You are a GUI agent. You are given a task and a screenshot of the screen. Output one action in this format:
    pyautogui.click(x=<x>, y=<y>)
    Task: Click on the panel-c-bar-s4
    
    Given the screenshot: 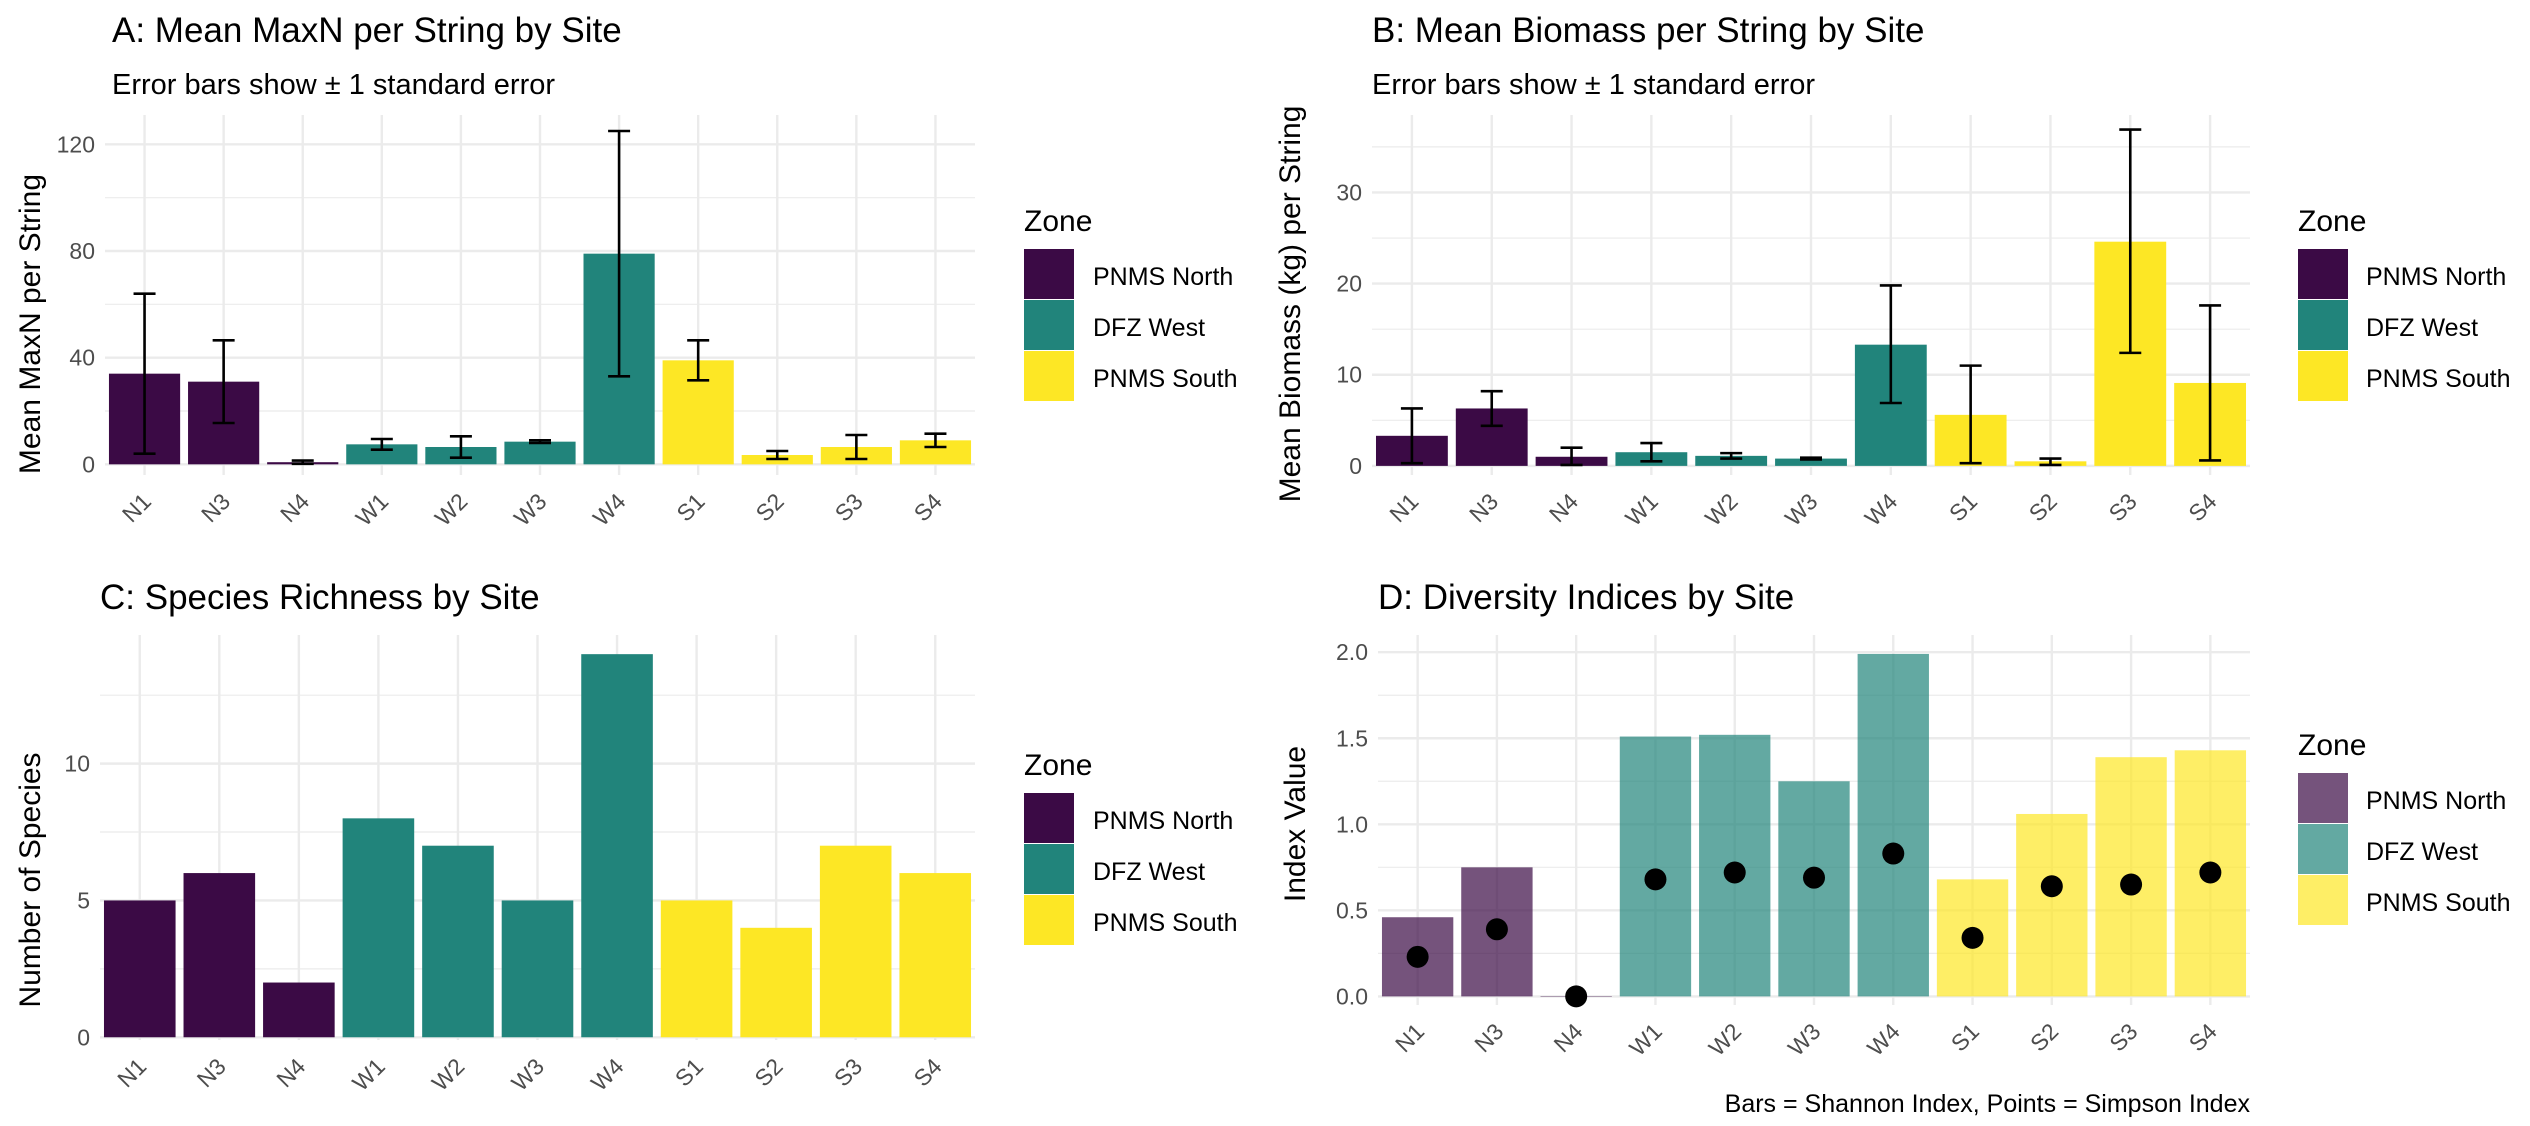 What is the action you would take?
    pyautogui.click(x=935, y=955)
    